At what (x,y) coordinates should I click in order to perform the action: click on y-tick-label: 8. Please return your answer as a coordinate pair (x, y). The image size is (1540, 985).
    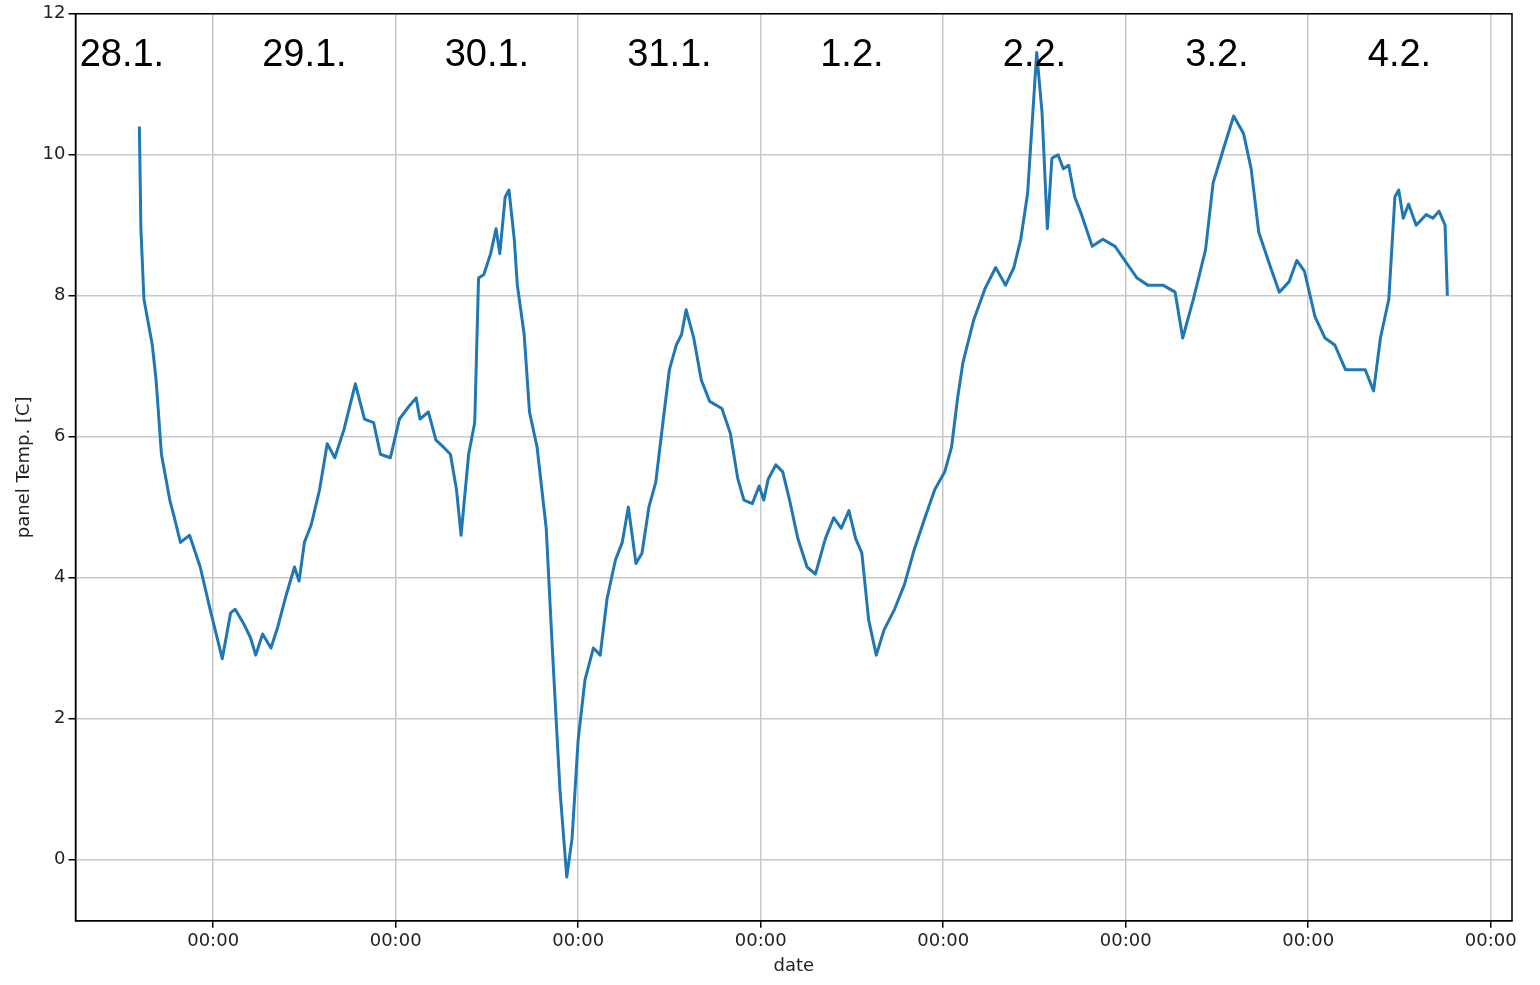
    Looking at the image, I should click on (60, 294).